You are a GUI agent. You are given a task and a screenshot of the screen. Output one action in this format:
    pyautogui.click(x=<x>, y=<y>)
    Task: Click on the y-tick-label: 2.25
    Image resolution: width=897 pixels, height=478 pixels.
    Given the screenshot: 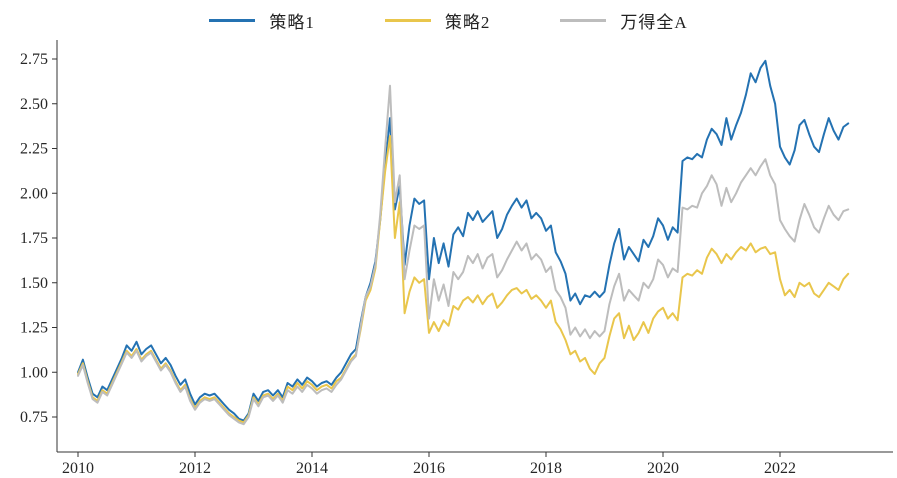 What is the action you would take?
    pyautogui.click(x=34, y=149)
    